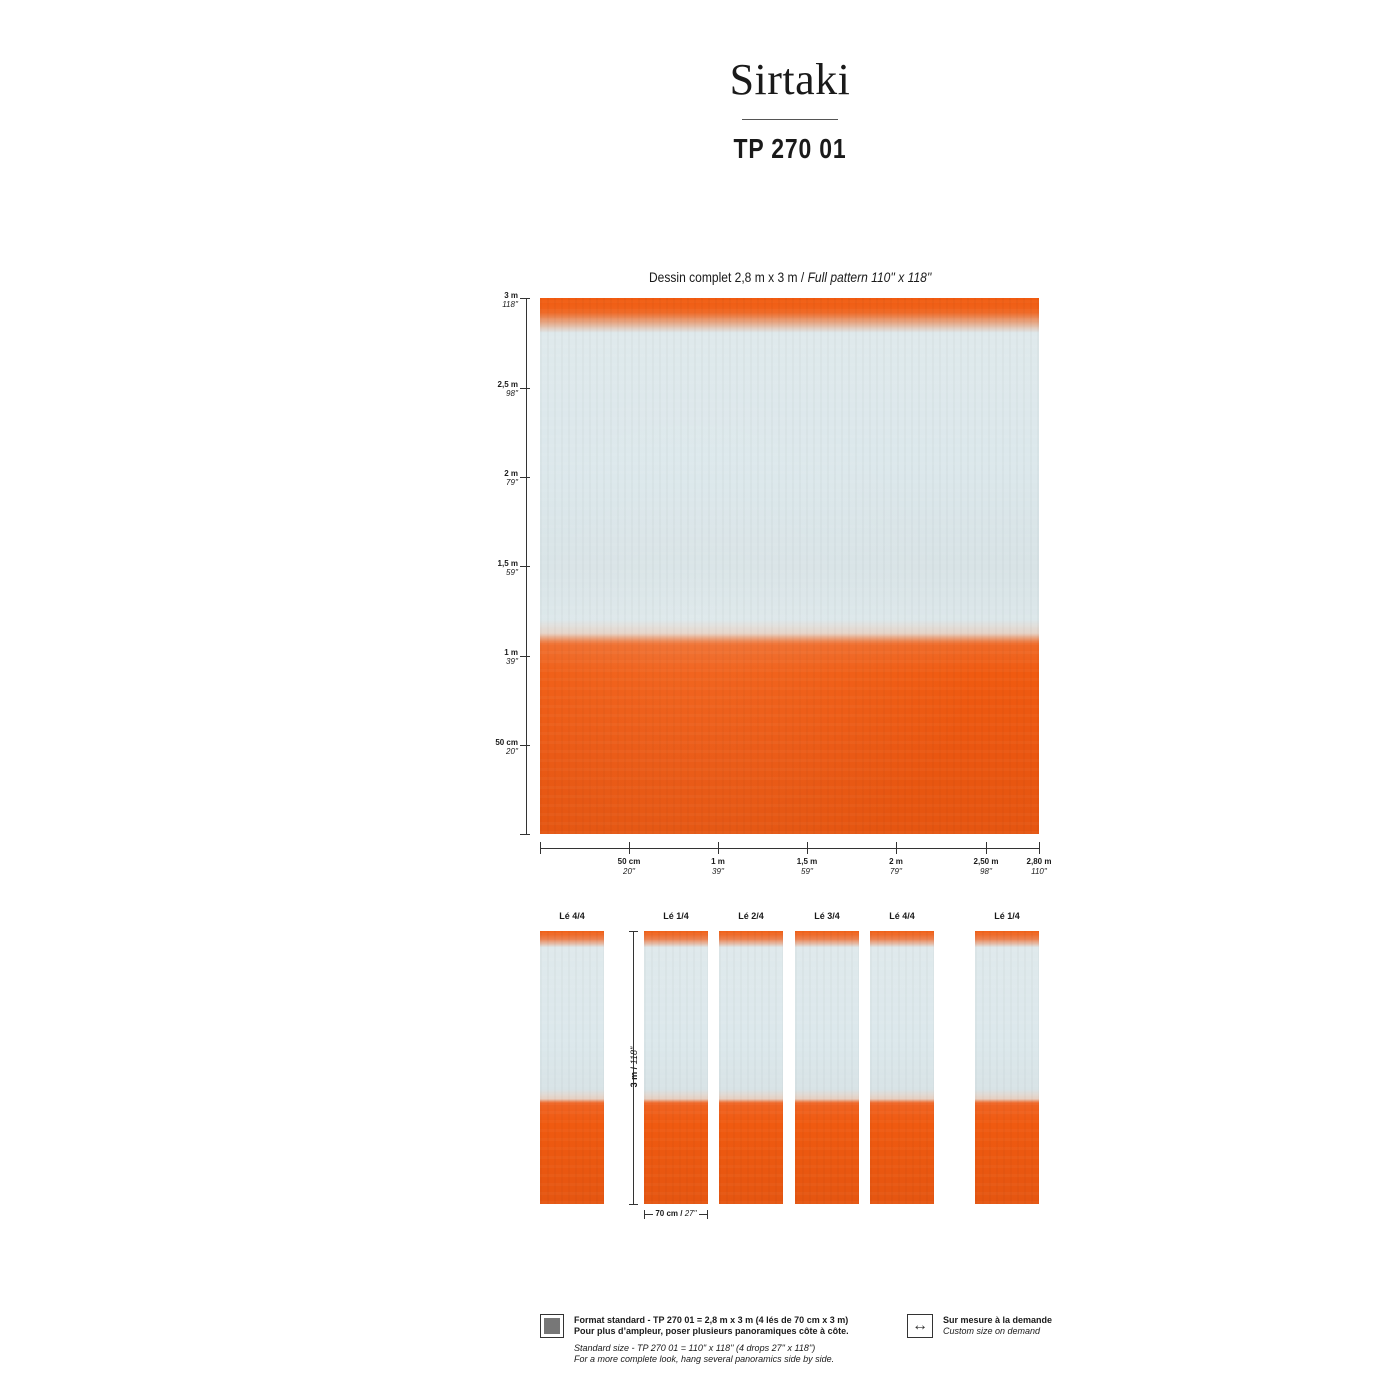 This screenshot has height=1400, width=1400. I want to click on horizontal-ruler-label: 2,80 m 110'', so click(1039, 866).